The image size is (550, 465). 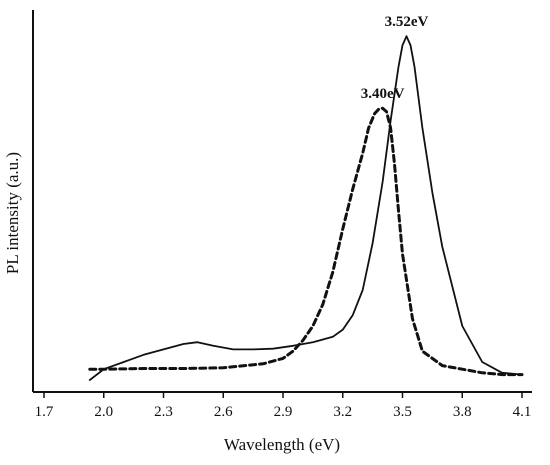 I want to click on x-tick-label: 2.0, so click(x=103, y=412).